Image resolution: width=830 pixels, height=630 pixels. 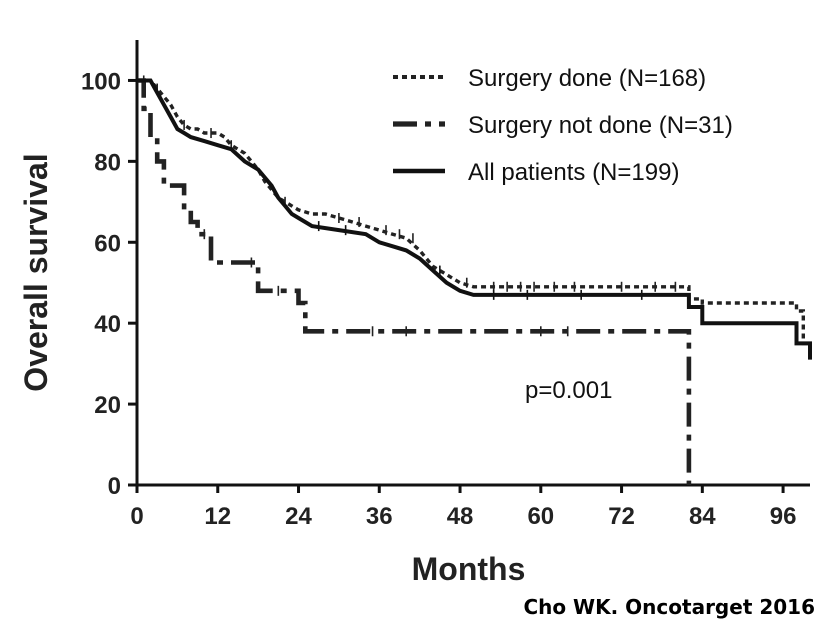 I want to click on x-tick-label: 84, so click(x=702, y=516).